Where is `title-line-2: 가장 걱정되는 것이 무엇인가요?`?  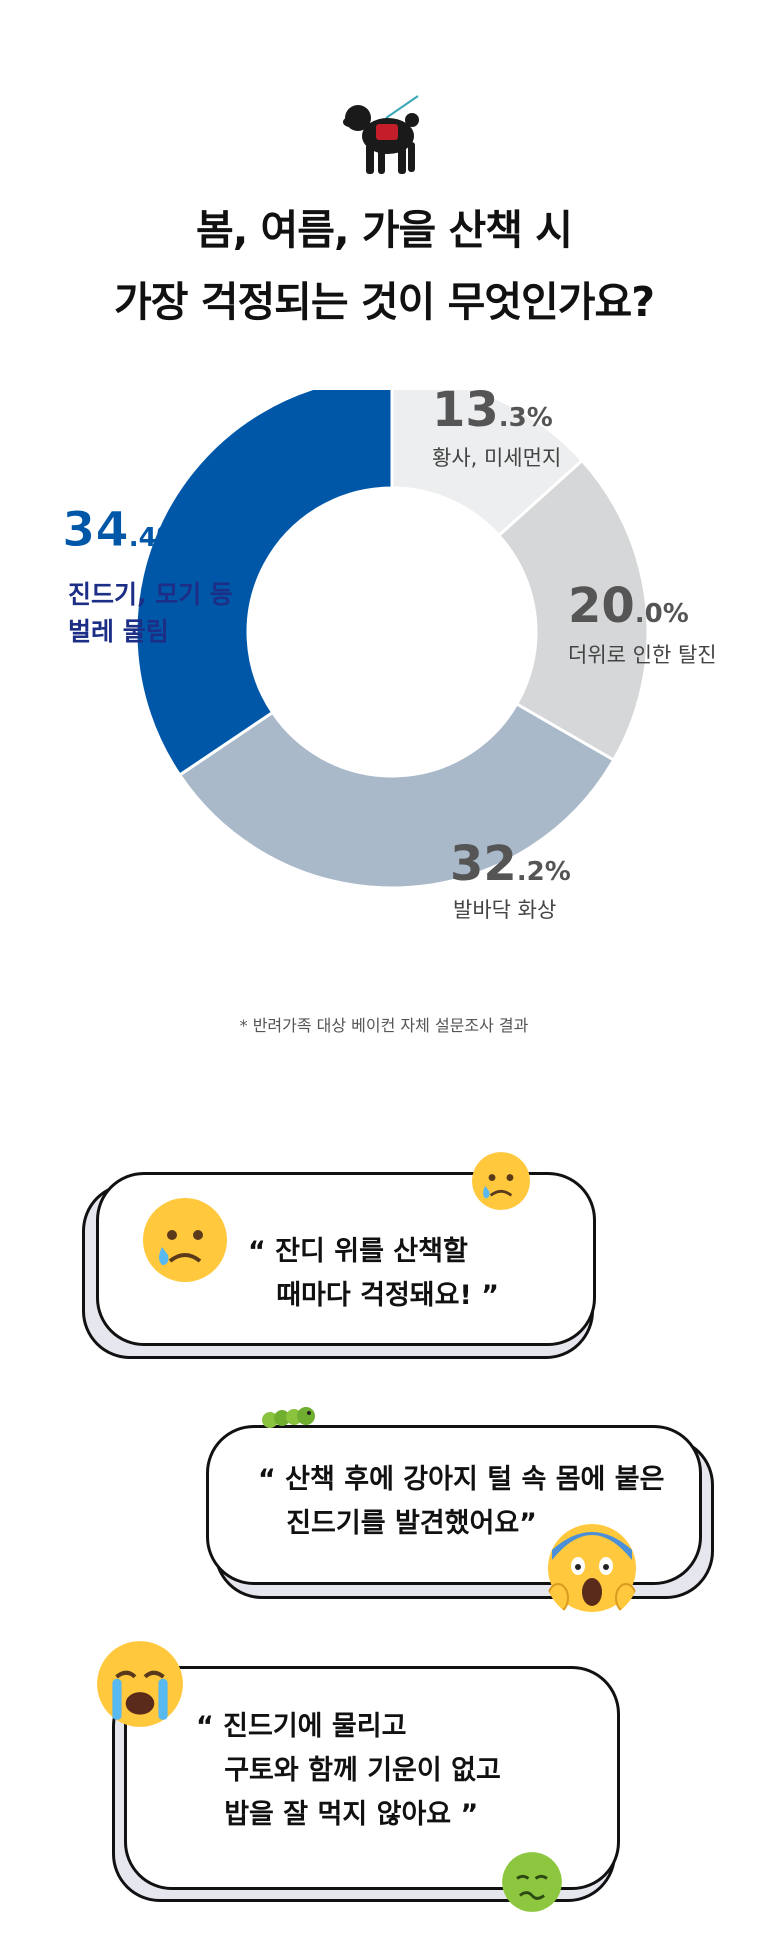 title-line-2: 가장 걱정되는 것이 무엇인가요? is located at coordinates (384, 302).